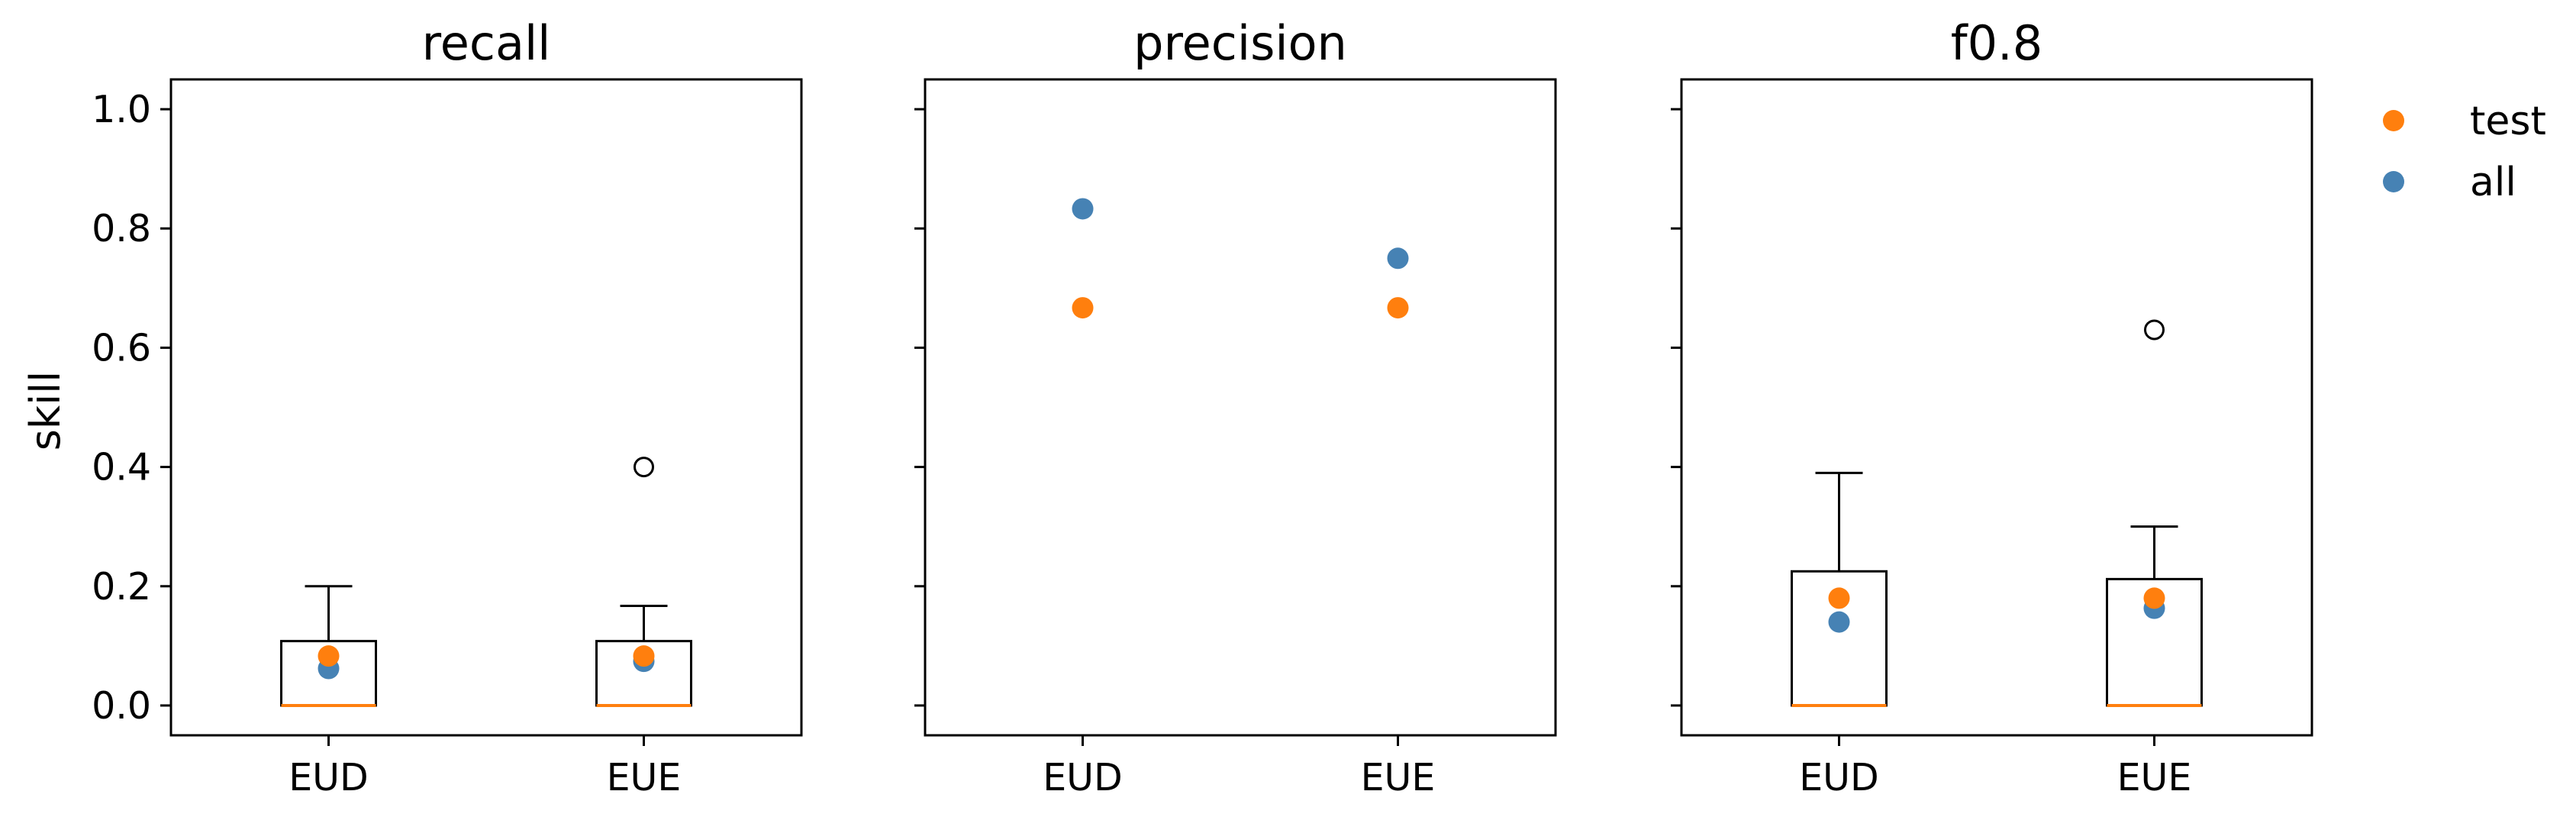 This screenshot has height=817, width=2576. Describe the element at coordinates (2465, 151) in the screenshot. I see `legend: test all` at that location.